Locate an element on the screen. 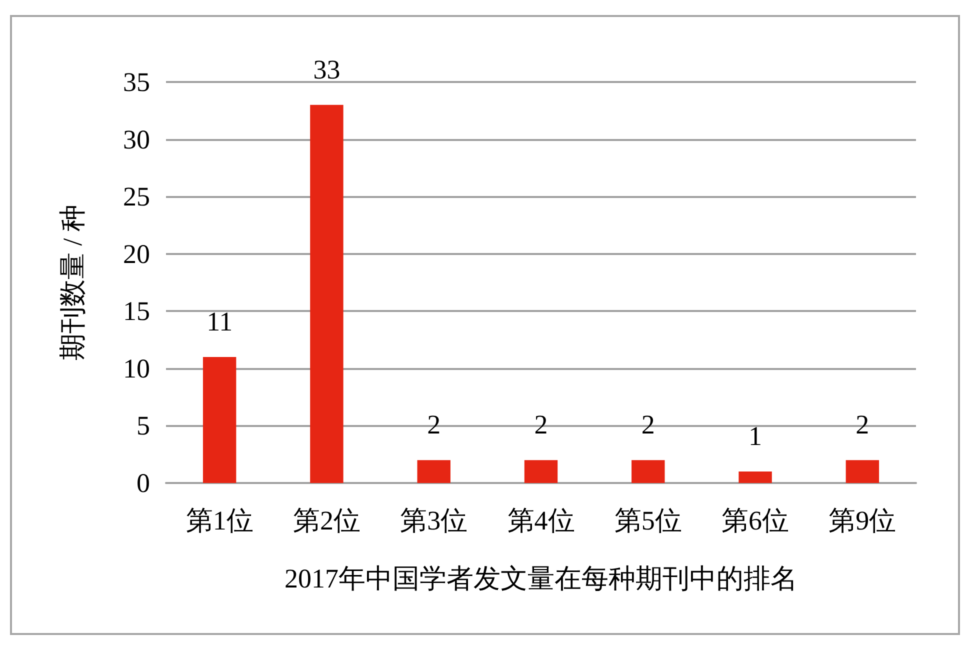 This screenshot has height=645, width=973. x-tick-label: 第2位 is located at coordinates (326, 521).